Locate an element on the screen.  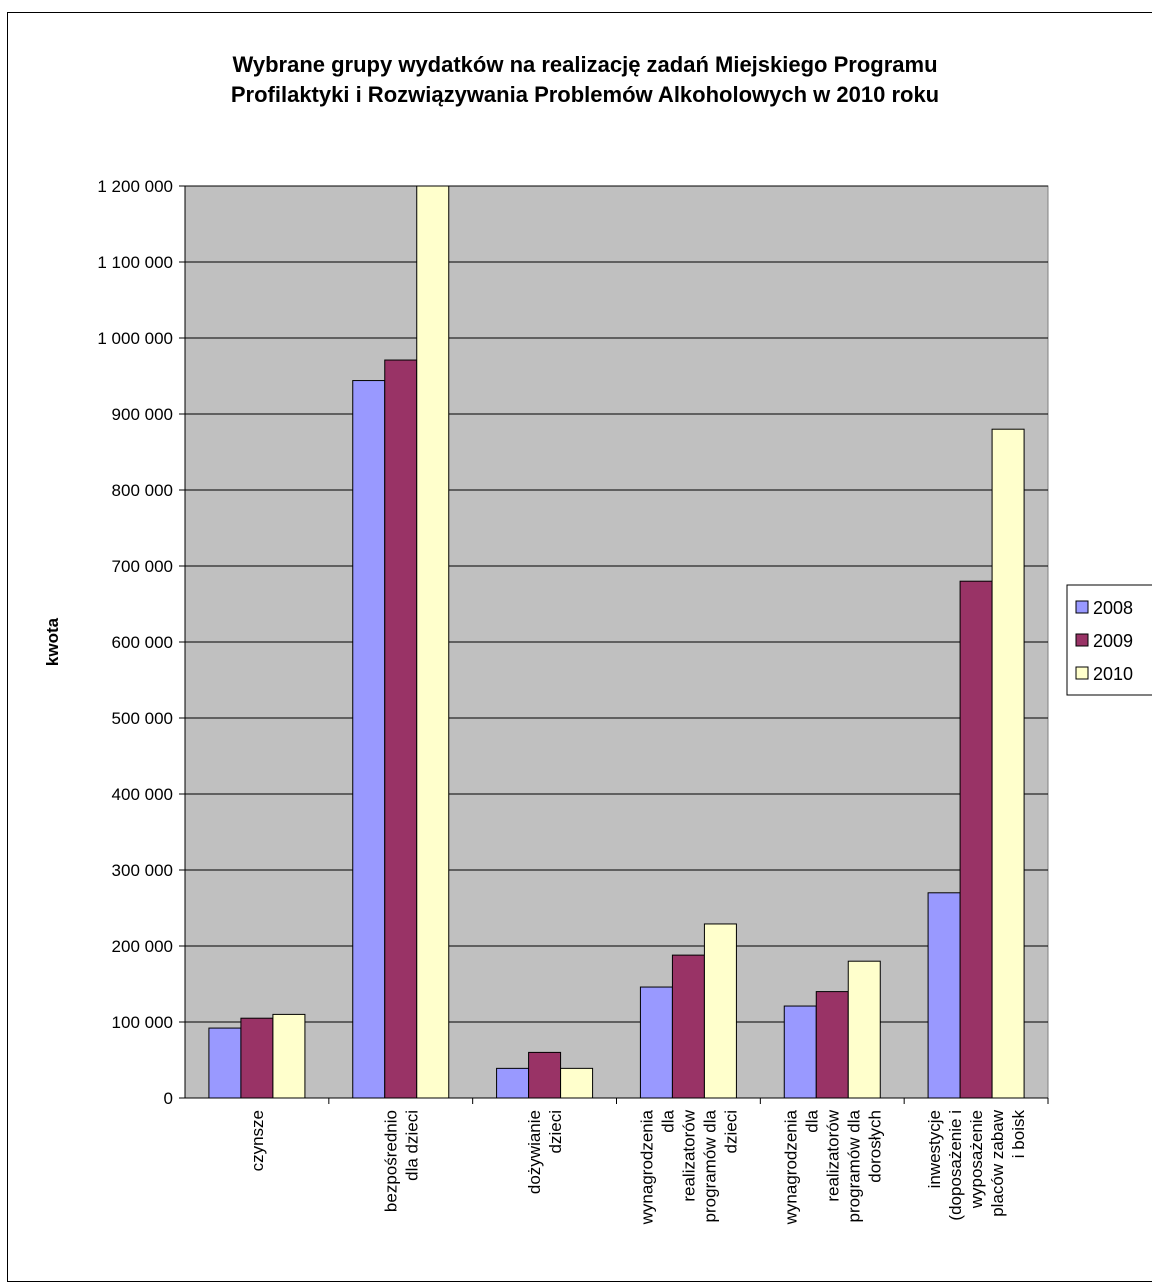
y-tick-label: 100 000 is located at coordinates (142, 1022).